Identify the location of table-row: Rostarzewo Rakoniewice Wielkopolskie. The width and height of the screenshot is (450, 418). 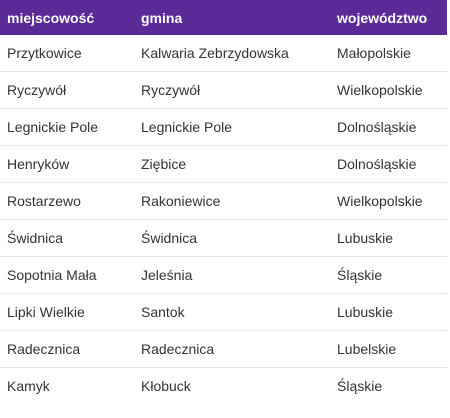
(223, 201).